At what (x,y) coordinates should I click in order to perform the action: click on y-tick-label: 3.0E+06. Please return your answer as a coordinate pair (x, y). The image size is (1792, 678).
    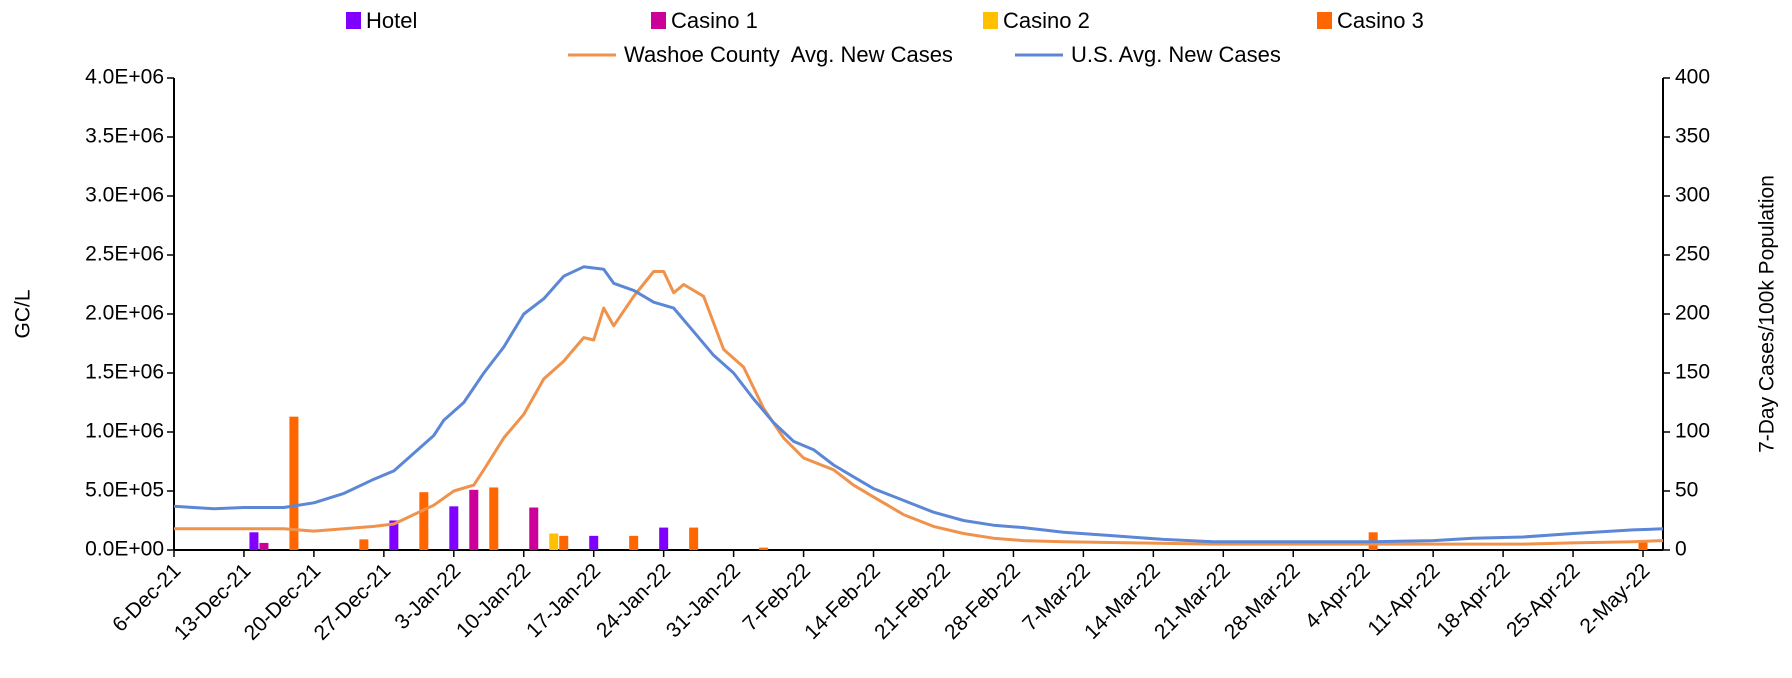
    Looking at the image, I should click on (124, 195).